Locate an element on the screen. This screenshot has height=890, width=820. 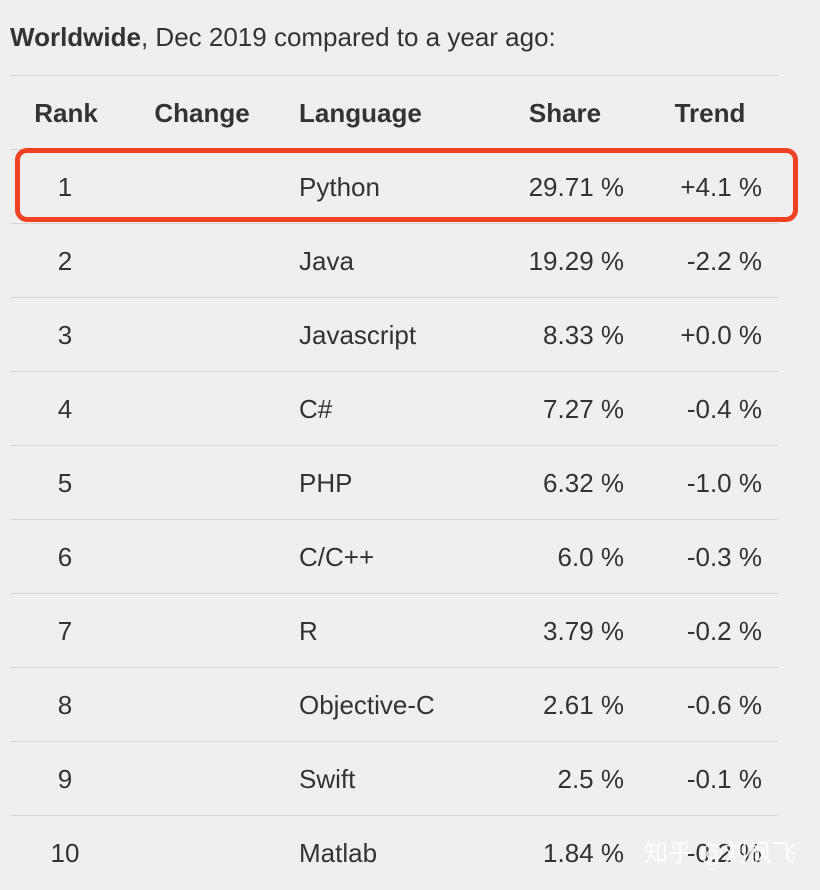
language-cell: Java is located at coordinates (326, 261).